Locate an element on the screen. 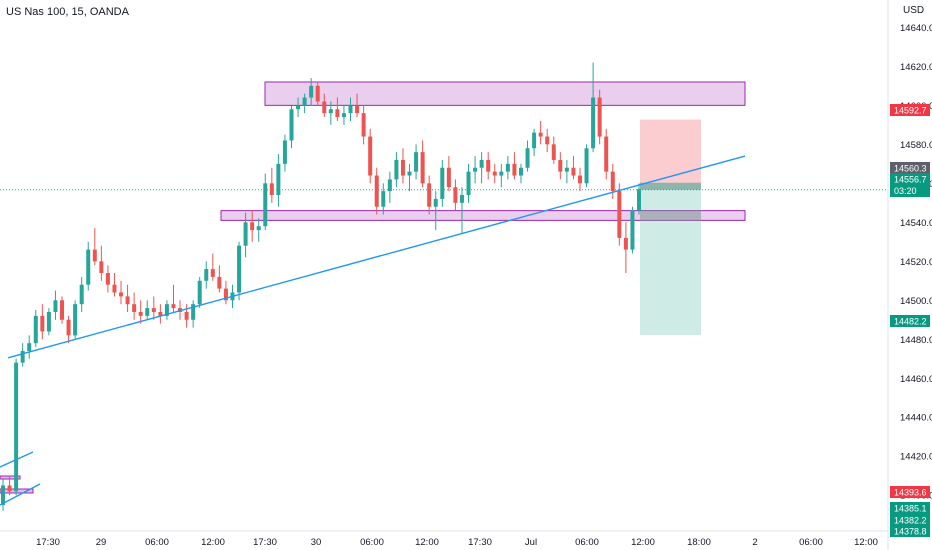 The width and height of the screenshot is (932, 550). overlap-band is located at coordinates (670, 215).